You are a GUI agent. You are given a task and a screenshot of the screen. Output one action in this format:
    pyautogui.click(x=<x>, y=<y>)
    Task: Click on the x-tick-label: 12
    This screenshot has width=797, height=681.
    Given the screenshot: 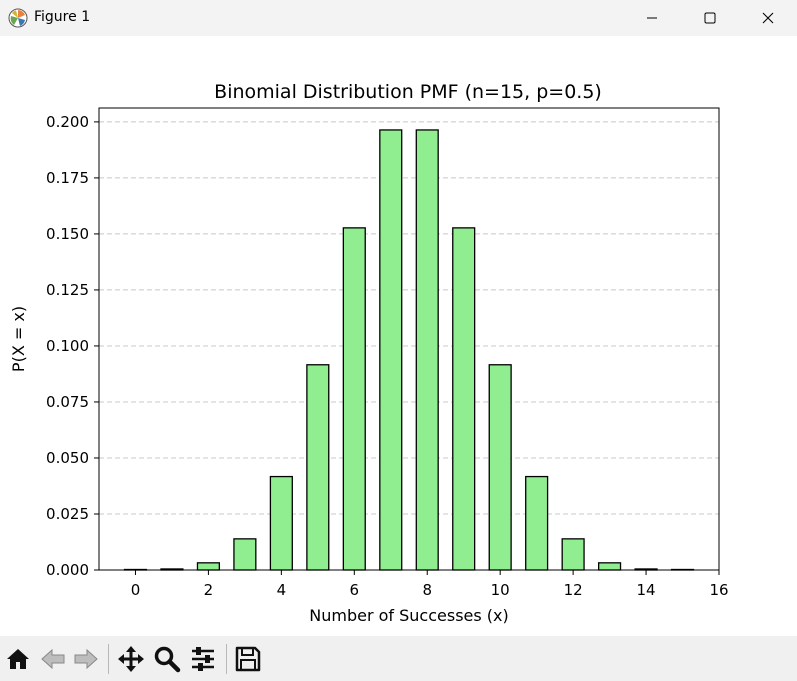 What is the action you would take?
    pyautogui.click(x=573, y=590)
    